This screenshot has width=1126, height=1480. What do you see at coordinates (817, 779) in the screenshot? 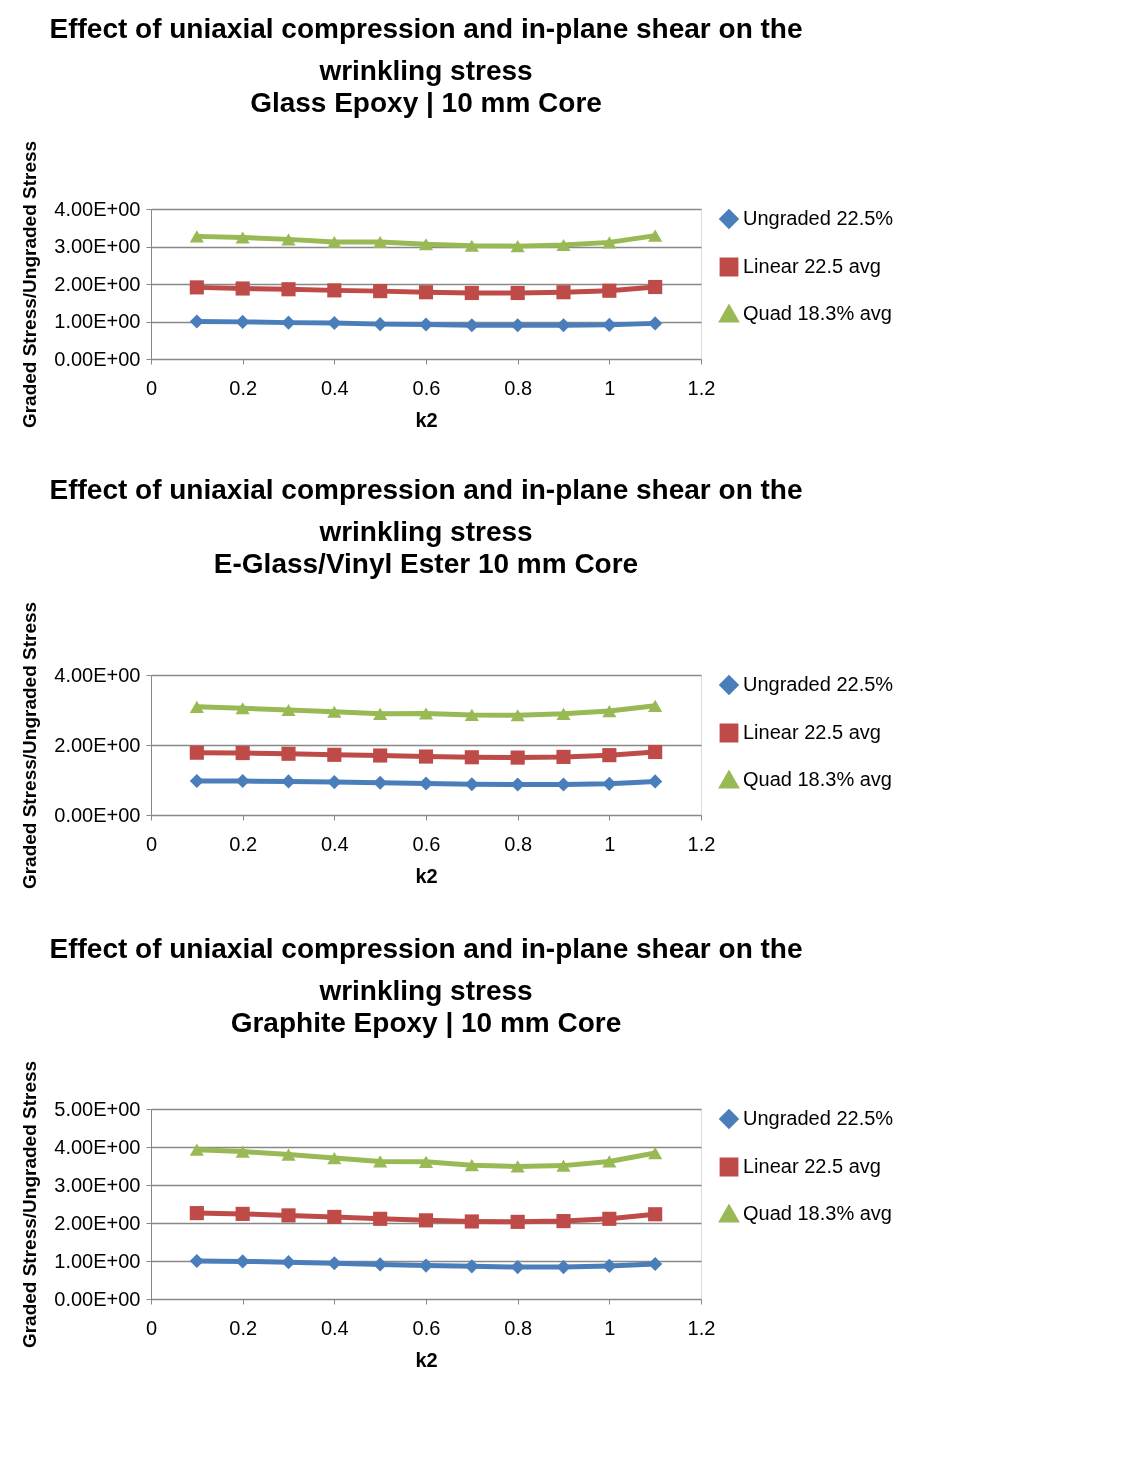
I see `legend-label: Quad 18.3% avg` at bounding box center [817, 779].